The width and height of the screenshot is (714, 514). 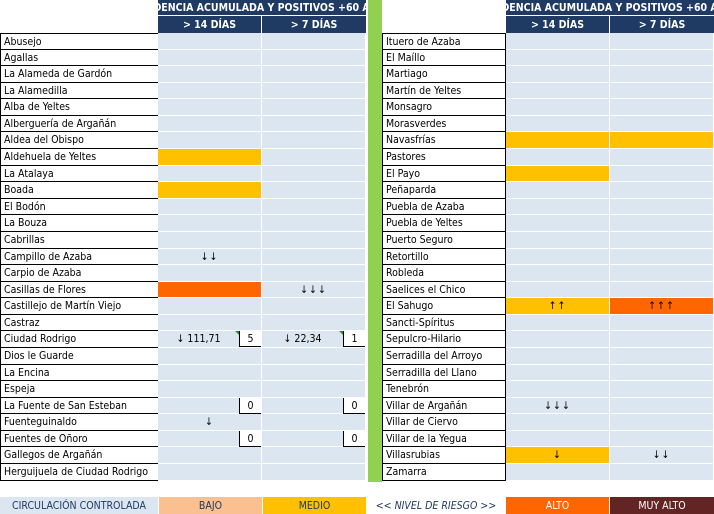 What do you see at coordinates (444, 373) in the screenshot?
I see `municipality-name: Serradilla del Llano` at bounding box center [444, 373].